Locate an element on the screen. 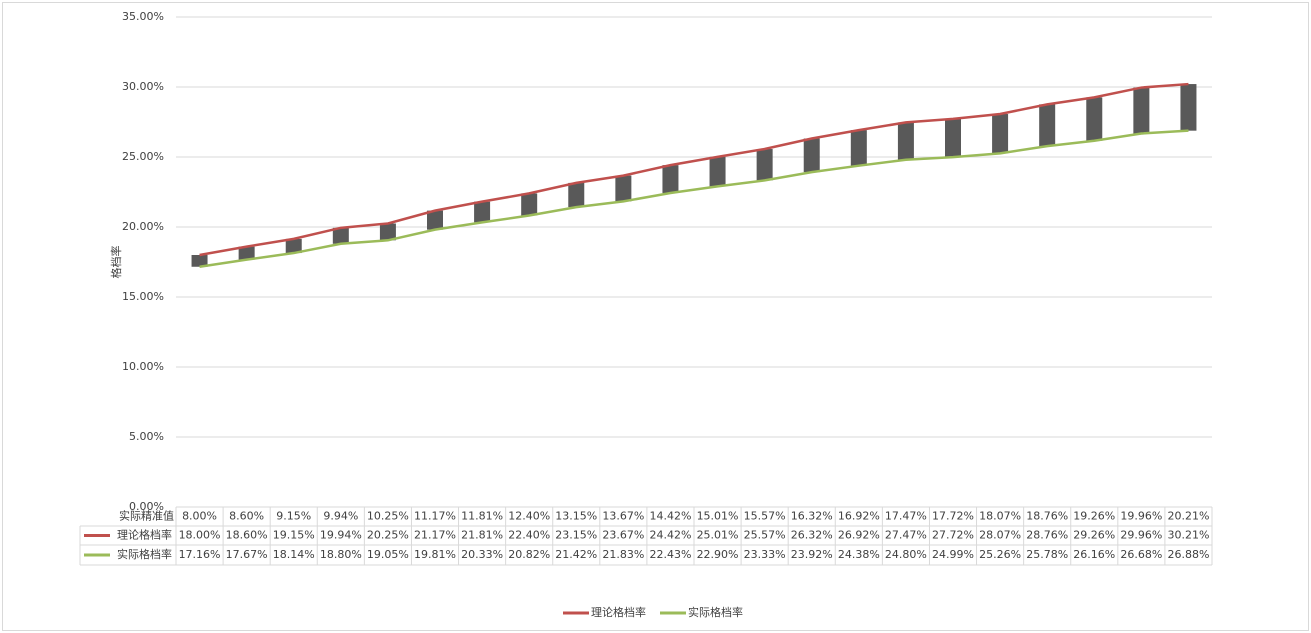 This screenshot has height=633, width=1311. table-value: 23.15% is located at coordinates (576, 535).